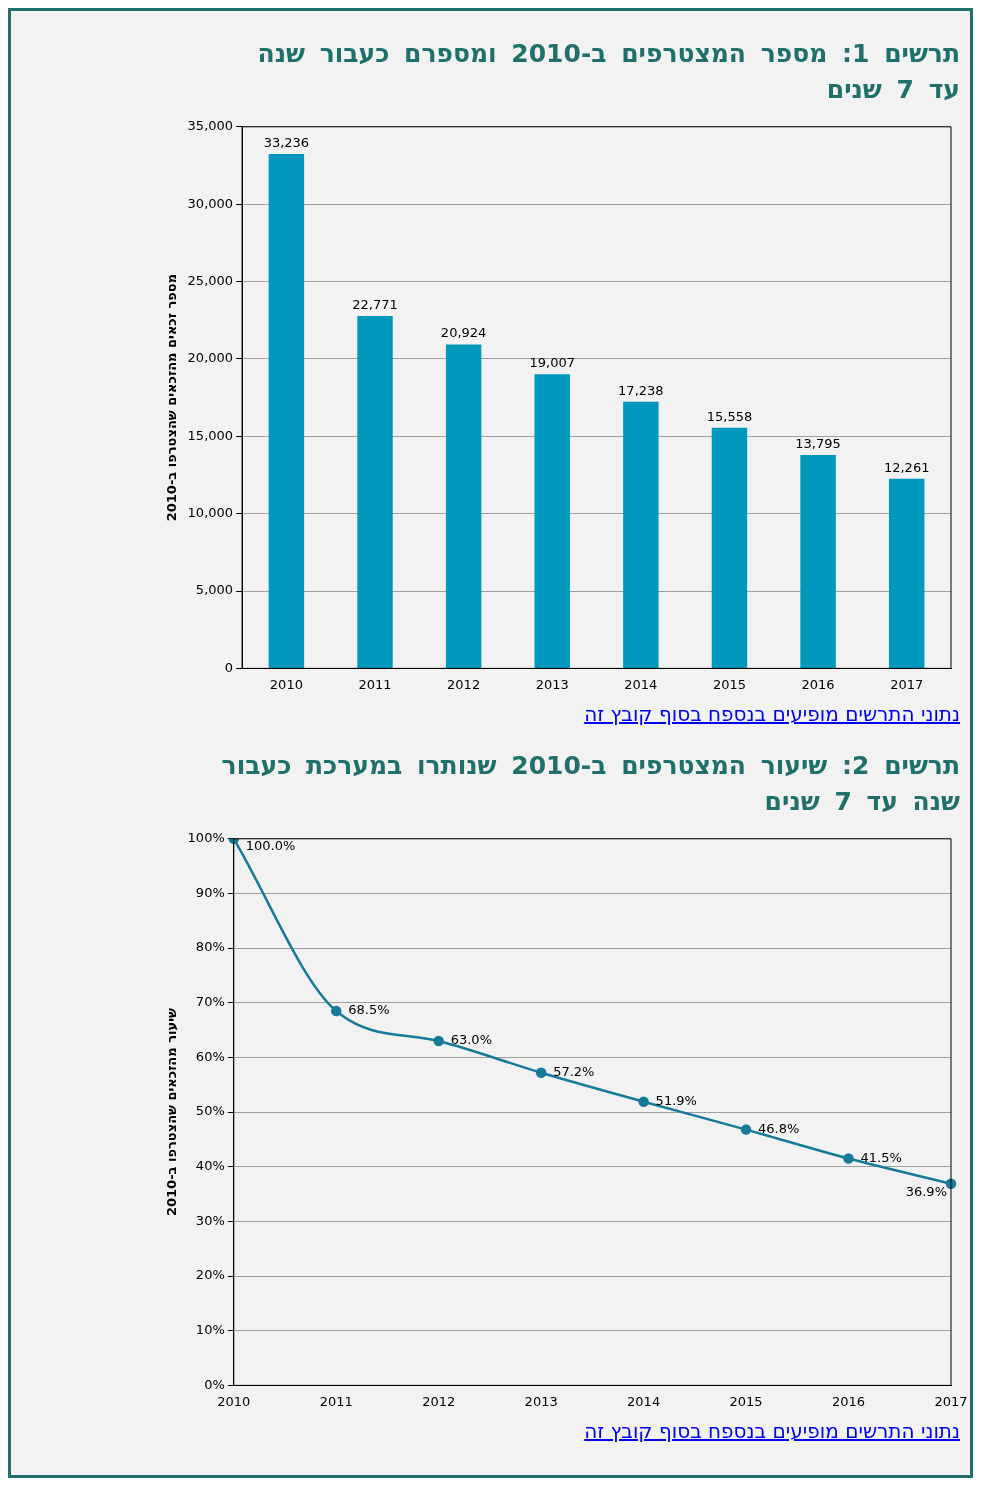  I want to click on data-label: 17,238, so click(641, 390).